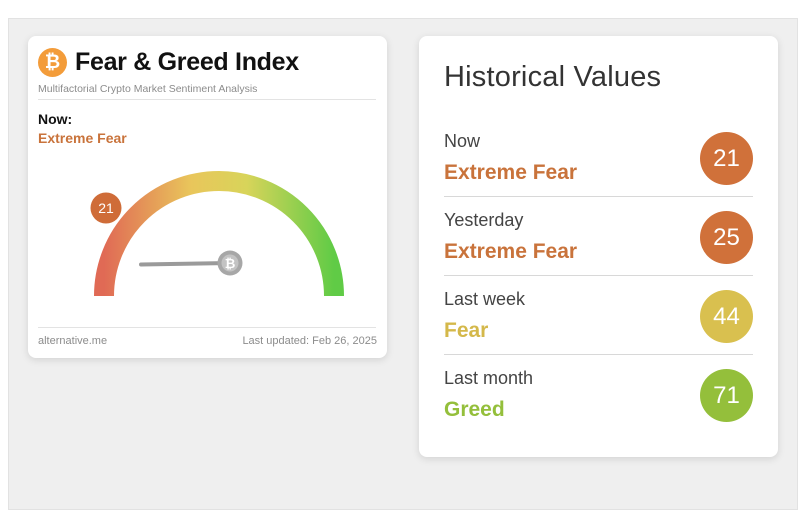 The height and width of the screenshot is (516, 806). I want to click on card-title: Fear & Greed Index, so click(187, 62).